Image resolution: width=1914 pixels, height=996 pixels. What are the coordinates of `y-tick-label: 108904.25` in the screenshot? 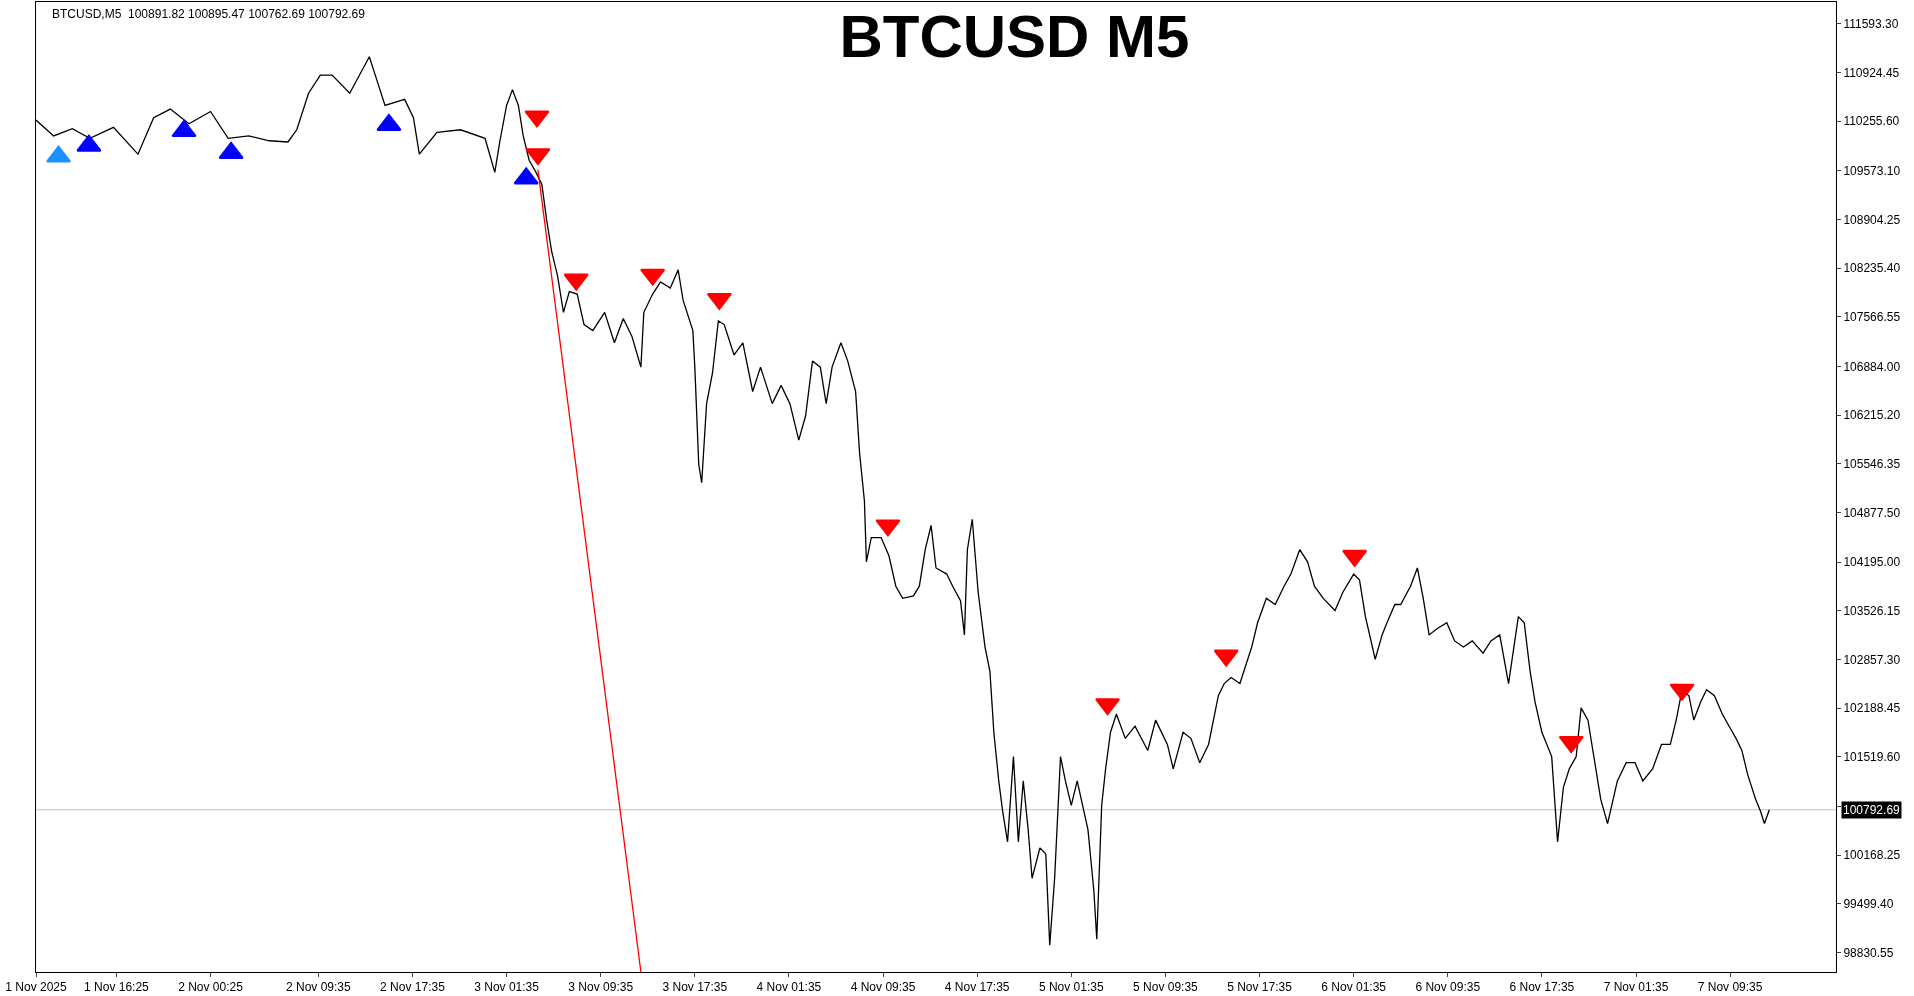 It's located at (1872, 219).